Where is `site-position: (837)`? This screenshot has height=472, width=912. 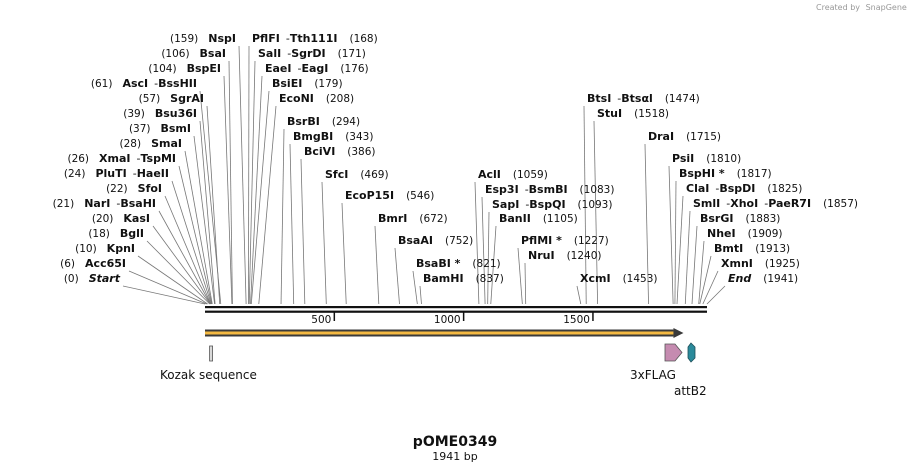
site-position: (837) is located at coordinates (490, 279).